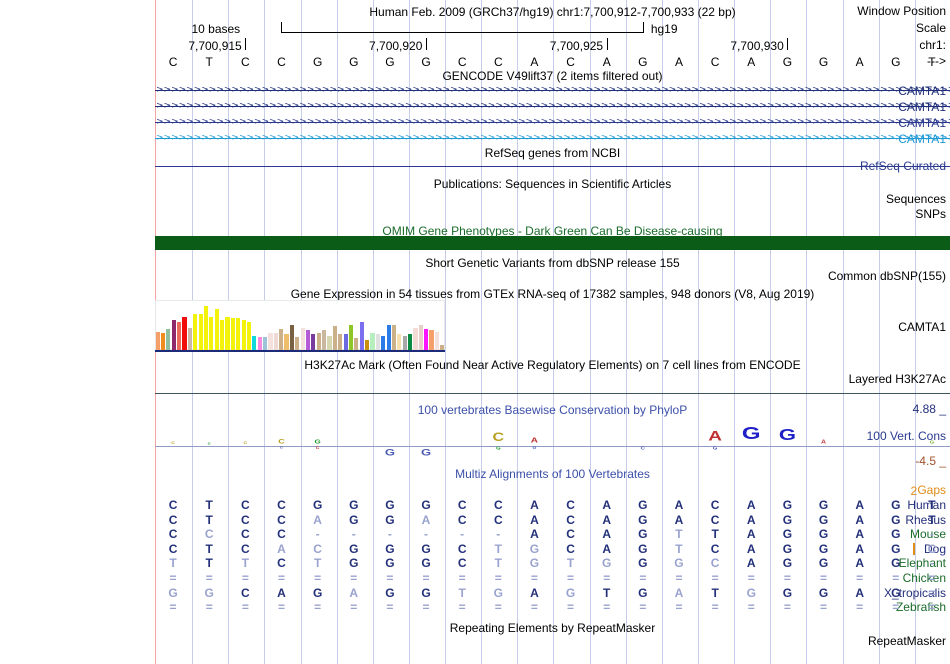 This screenshot has width=950, height=664. What do you see at coordinates (552, 578) in the screenshot?
I see `multiz-row: = = = = = = = = = = = = = = = = = = = = = =` at bounding box center [552, 578].